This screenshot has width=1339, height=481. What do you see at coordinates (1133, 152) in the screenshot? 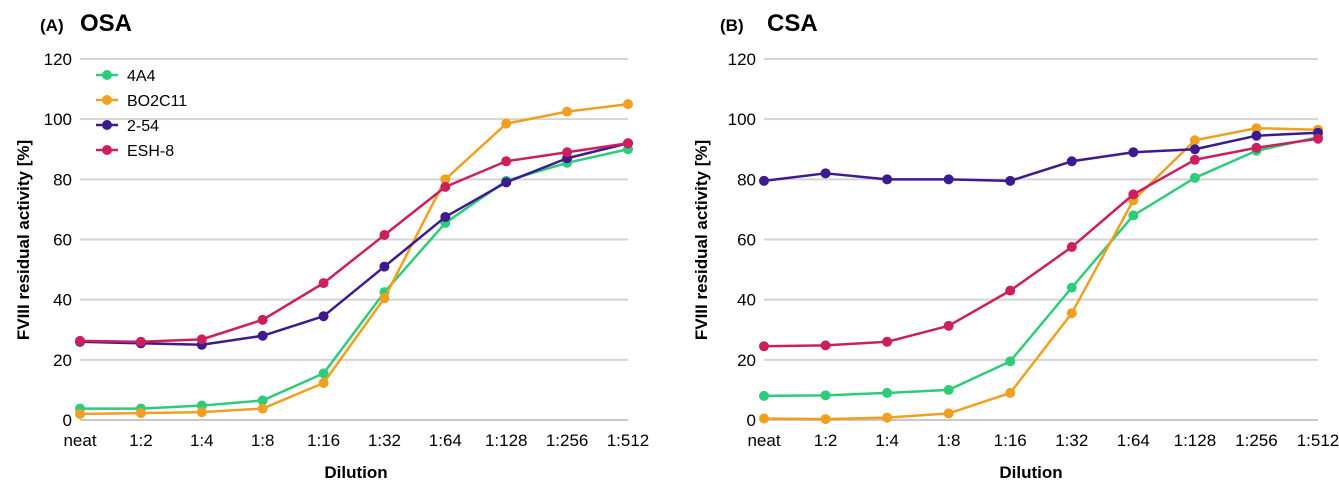
I see `point-2-54-1-64-csa` at bounding box center [1133, 152].